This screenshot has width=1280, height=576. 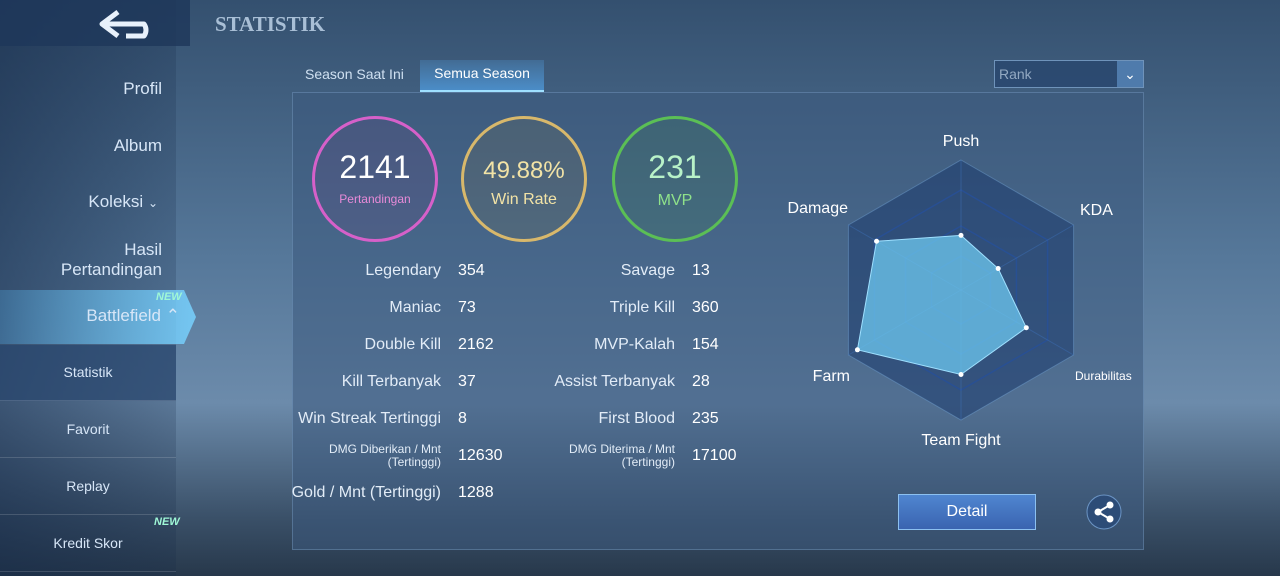 I want to click on stat-label: Kill Terbanyak, so click(x=391, y=381).